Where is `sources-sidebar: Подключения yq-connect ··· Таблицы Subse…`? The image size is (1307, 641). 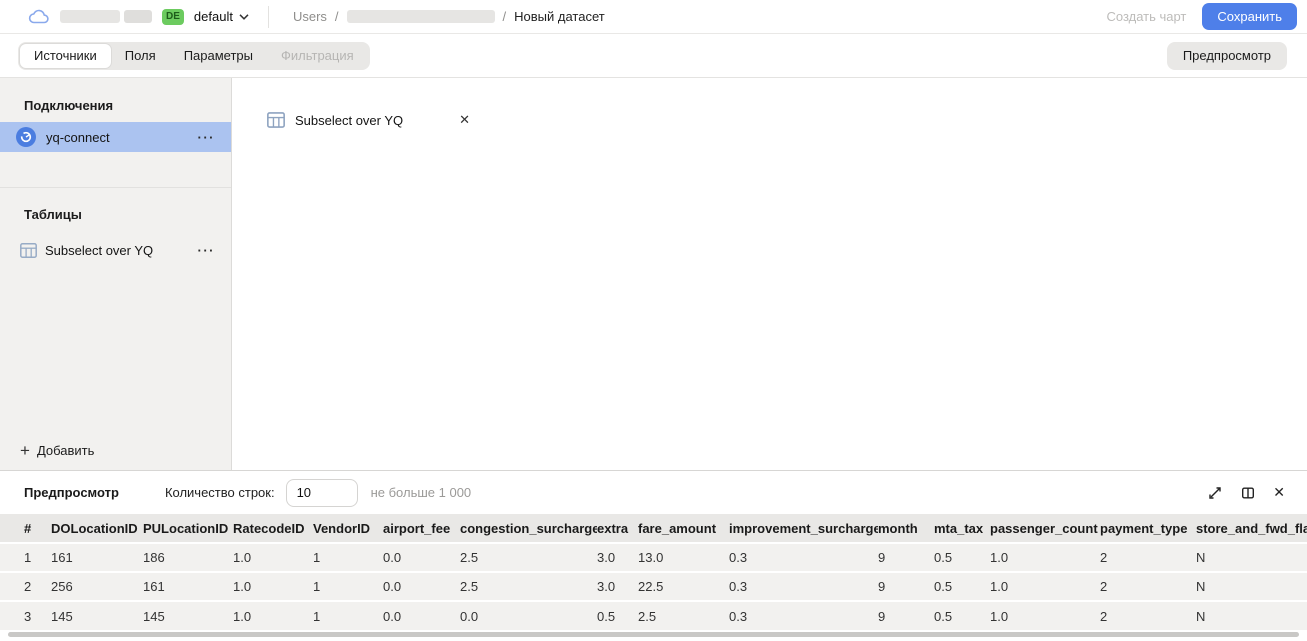
sources-sidebar: Подключения yq-connect ··· Таблицы Subse… is located at coordinates (116, 274).